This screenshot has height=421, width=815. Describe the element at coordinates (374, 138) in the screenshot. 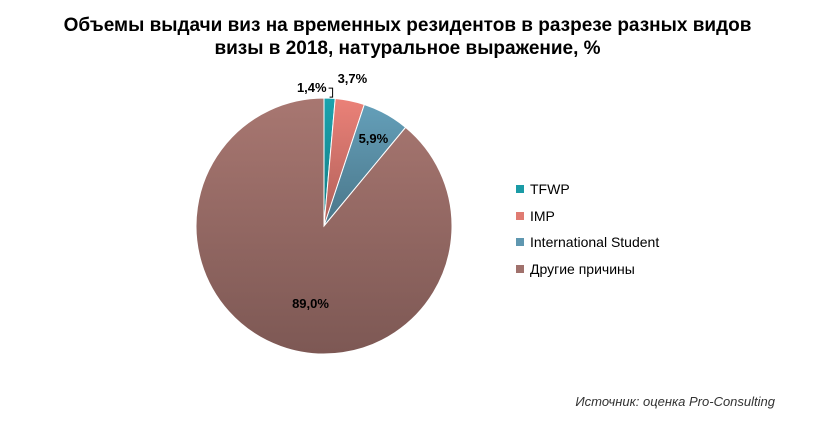

I see `data-label-international-student: 5,9%` at that location.